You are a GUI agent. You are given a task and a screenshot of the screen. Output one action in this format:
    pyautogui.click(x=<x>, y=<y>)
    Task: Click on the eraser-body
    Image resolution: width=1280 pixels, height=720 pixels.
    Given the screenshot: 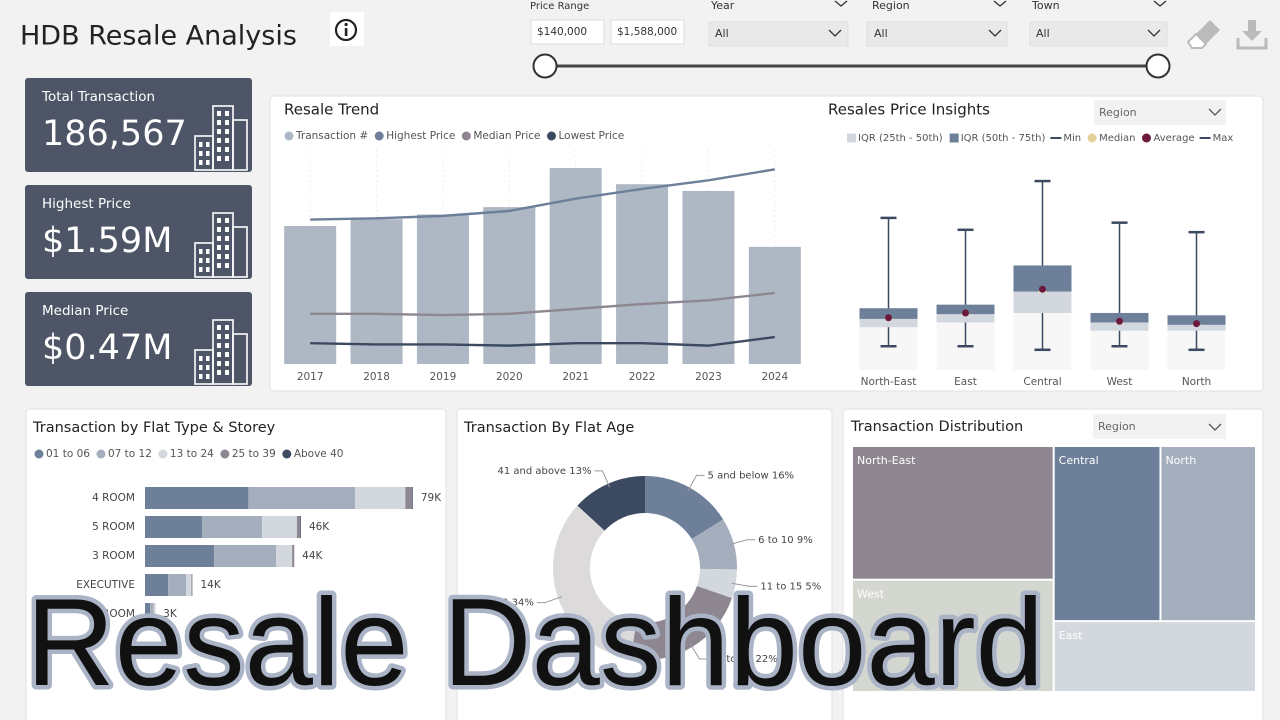 What is the action you would take?
    pyautogui.click(x=1208, y=32)
    